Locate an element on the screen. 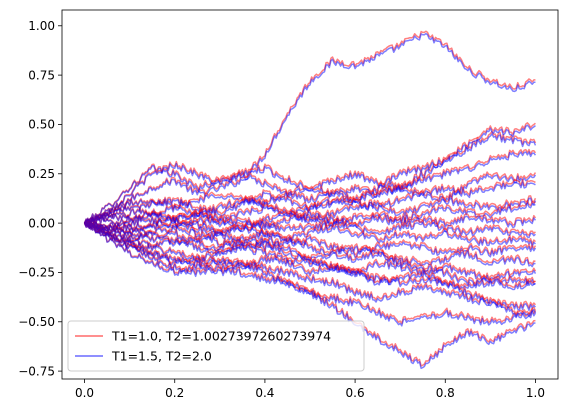 The image size is (568, 413). x-tick-label: 0.6 is located at coordinates (355, 393).